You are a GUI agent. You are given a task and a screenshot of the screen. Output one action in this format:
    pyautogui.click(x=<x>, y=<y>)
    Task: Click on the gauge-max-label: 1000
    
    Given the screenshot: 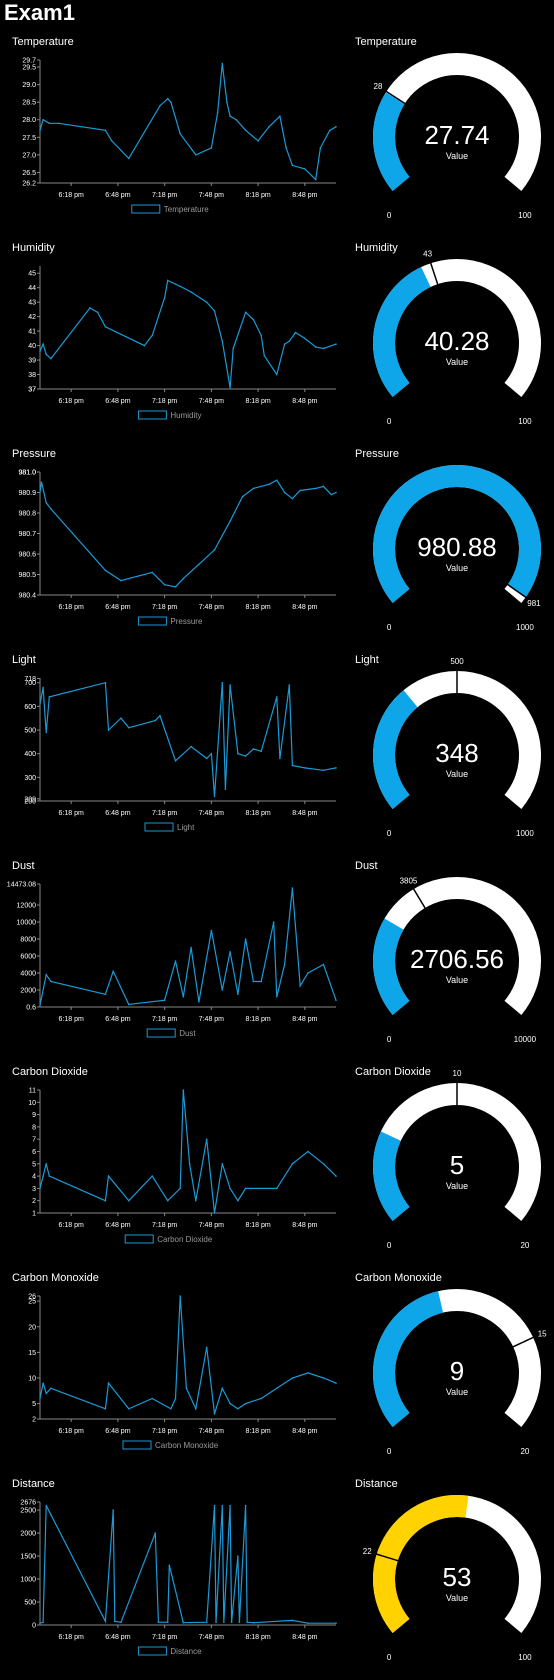 What is the action you would take?
    pyautogui.click(x=525, y=833)
    